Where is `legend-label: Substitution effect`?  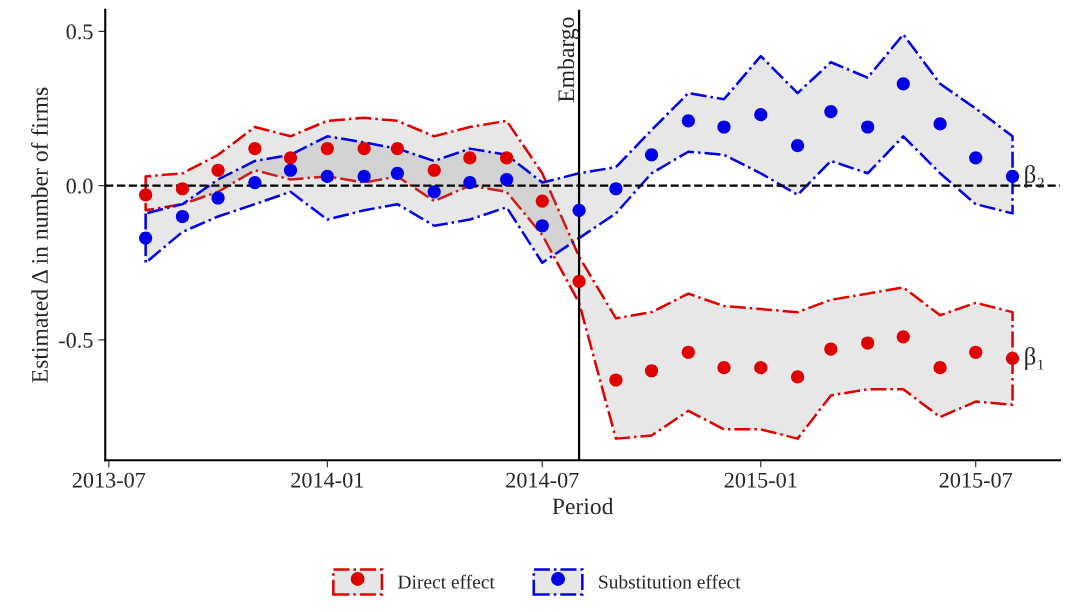 legend-label: Substitution effect is located at coordinates (670, 581).